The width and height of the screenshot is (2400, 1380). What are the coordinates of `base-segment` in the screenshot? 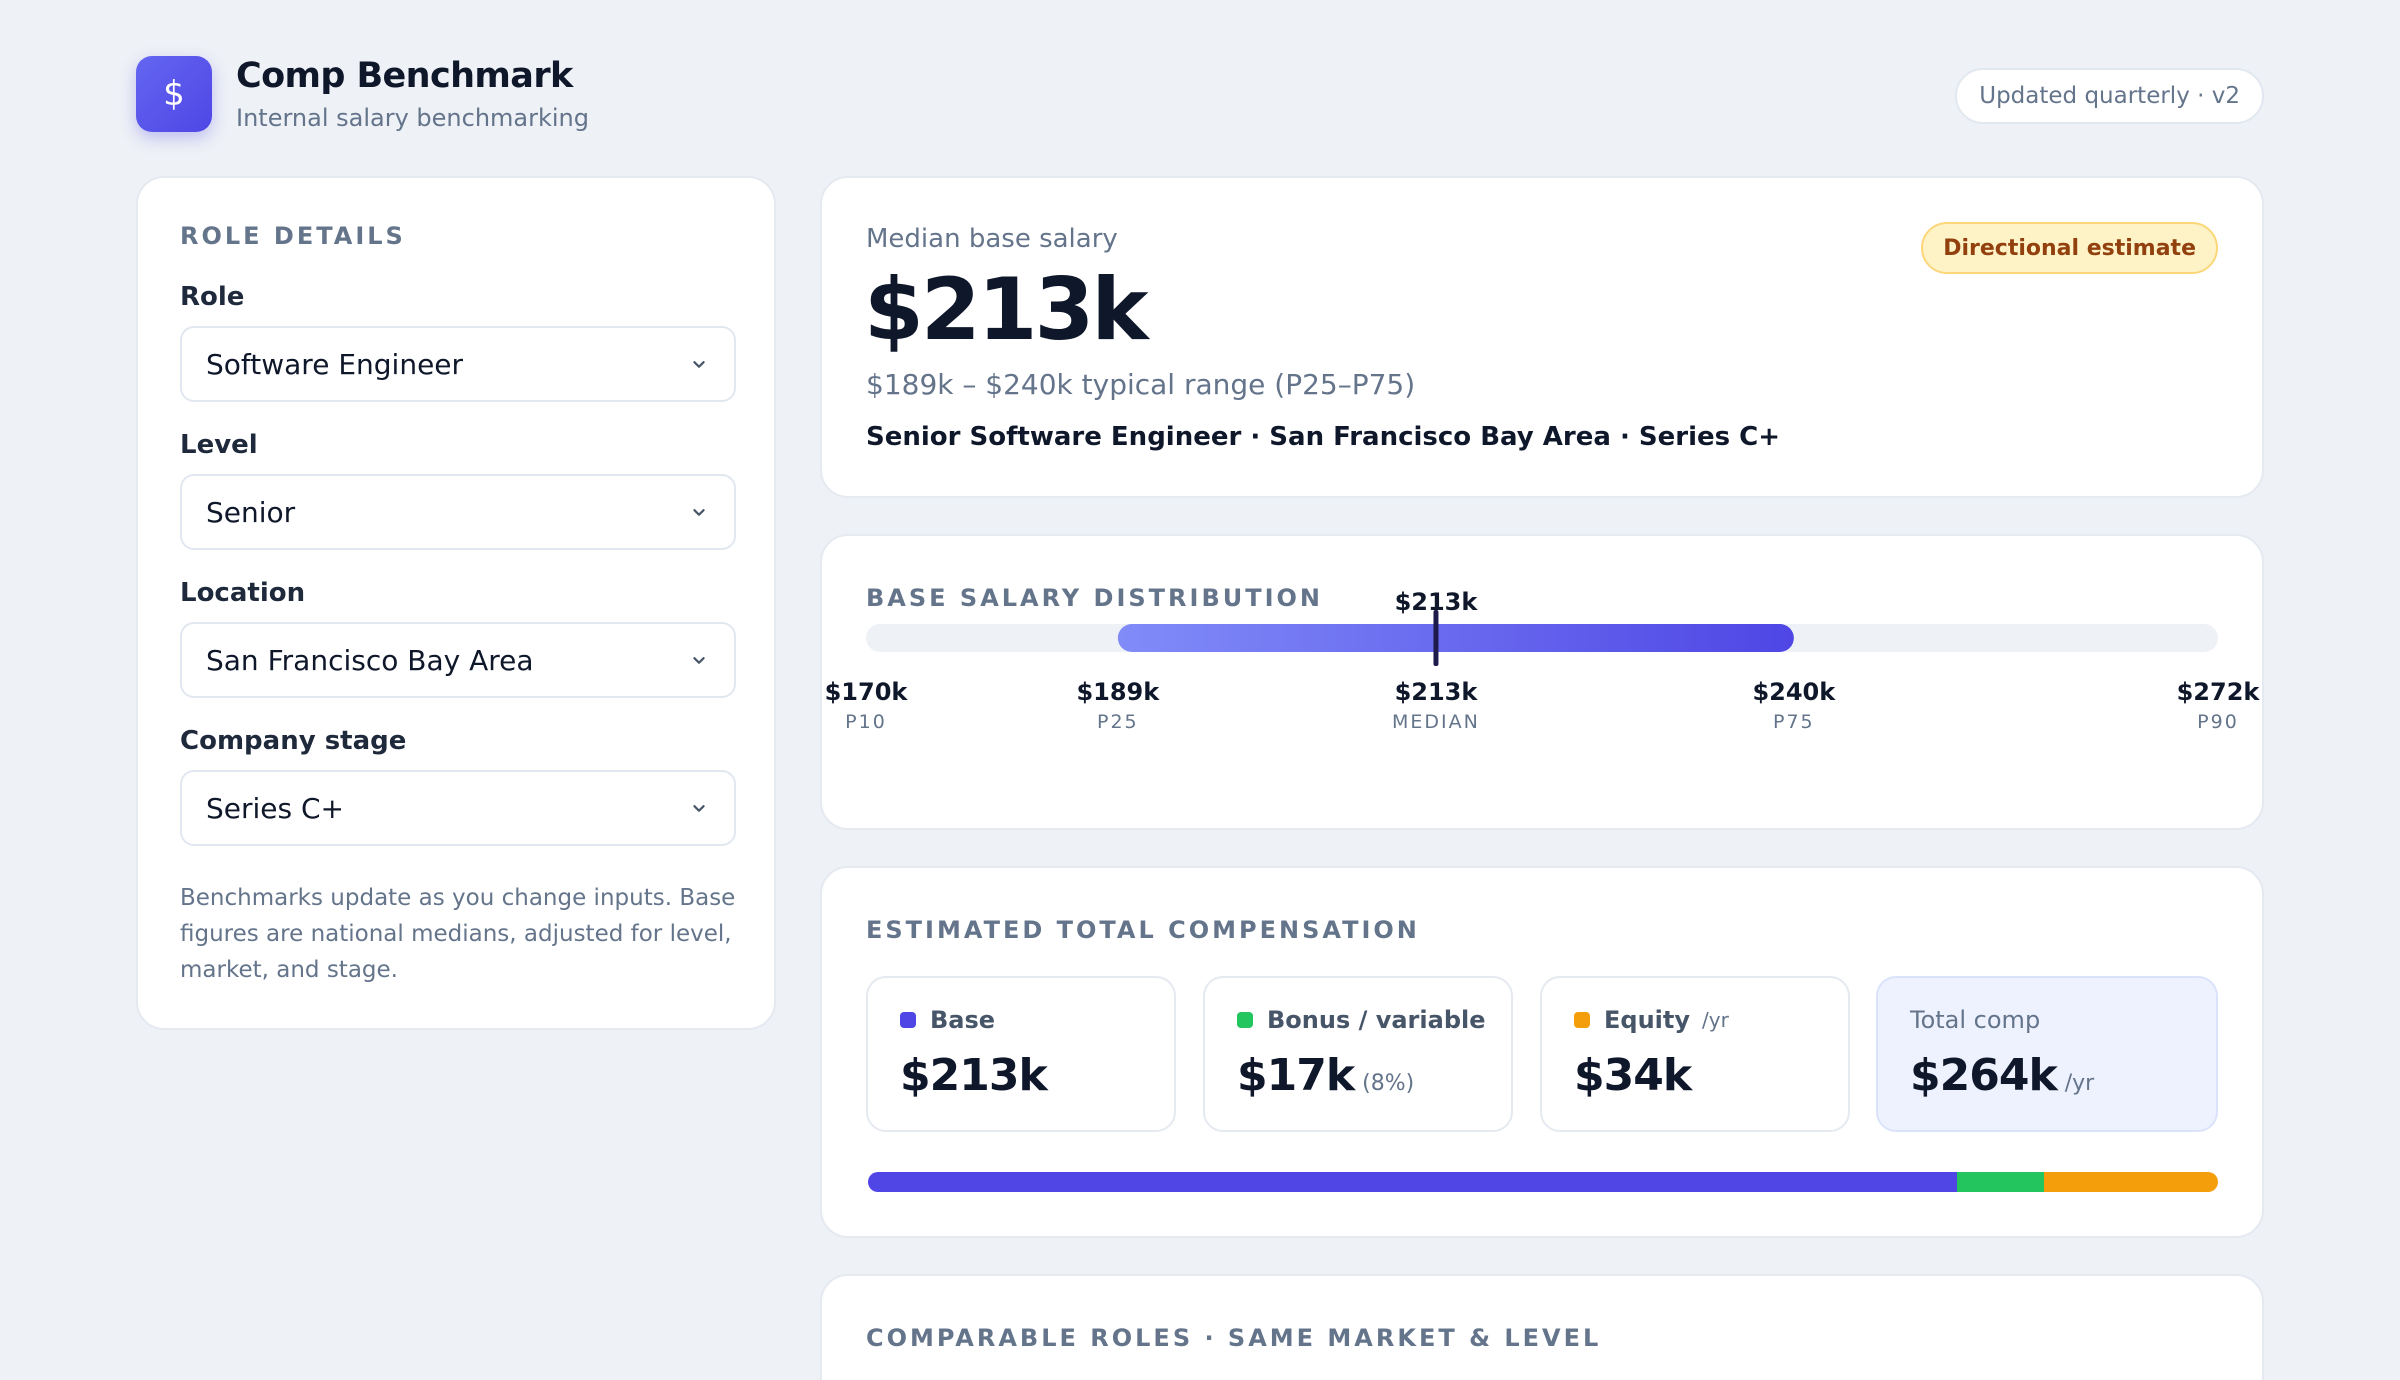 It's located at (1413, 1182).